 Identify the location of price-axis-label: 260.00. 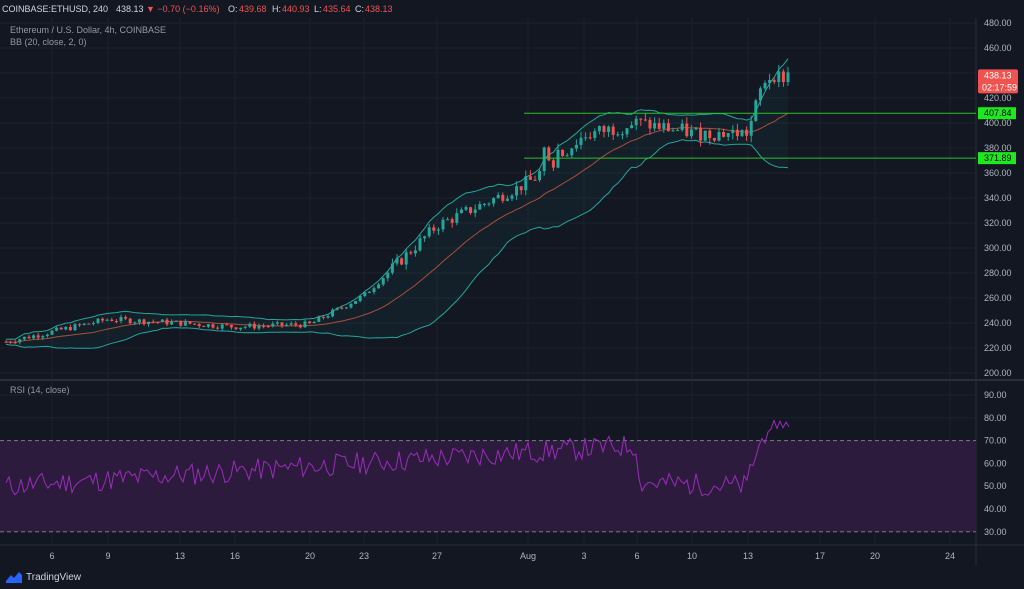
(998, 298).